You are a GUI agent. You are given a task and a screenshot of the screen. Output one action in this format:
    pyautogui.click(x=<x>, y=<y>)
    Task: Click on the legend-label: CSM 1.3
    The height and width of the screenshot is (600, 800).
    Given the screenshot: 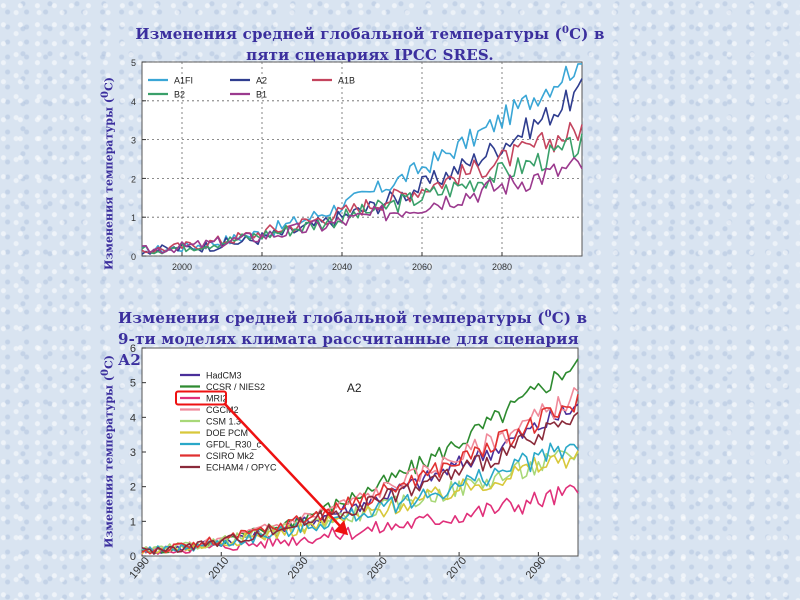 What is the action you would take?
    pyautogui.click(x=223, y=422)
    